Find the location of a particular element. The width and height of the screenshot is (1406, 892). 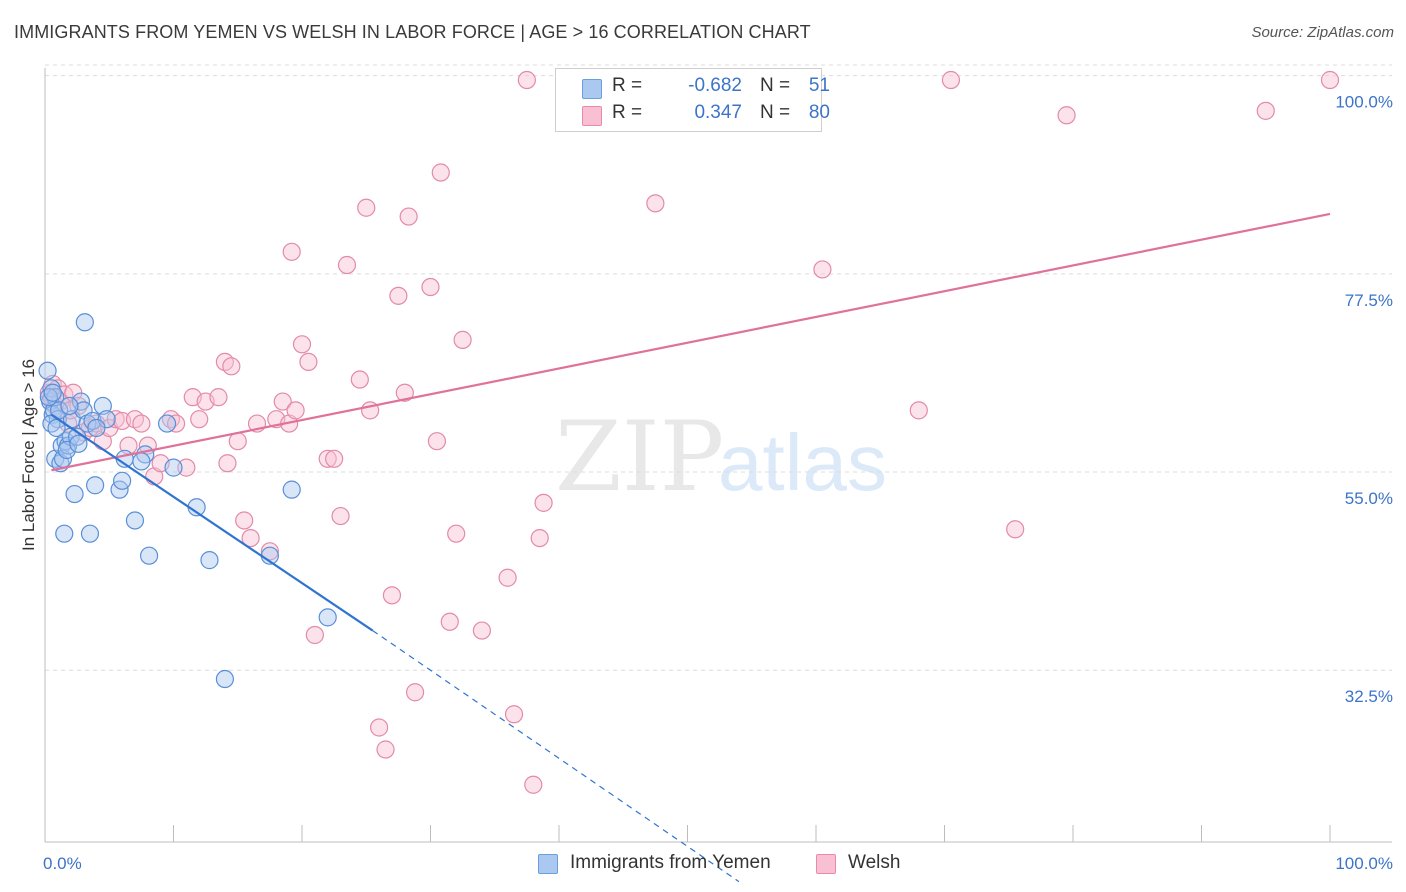

yemen-trendline-extension is located at coordinates (556, 756).